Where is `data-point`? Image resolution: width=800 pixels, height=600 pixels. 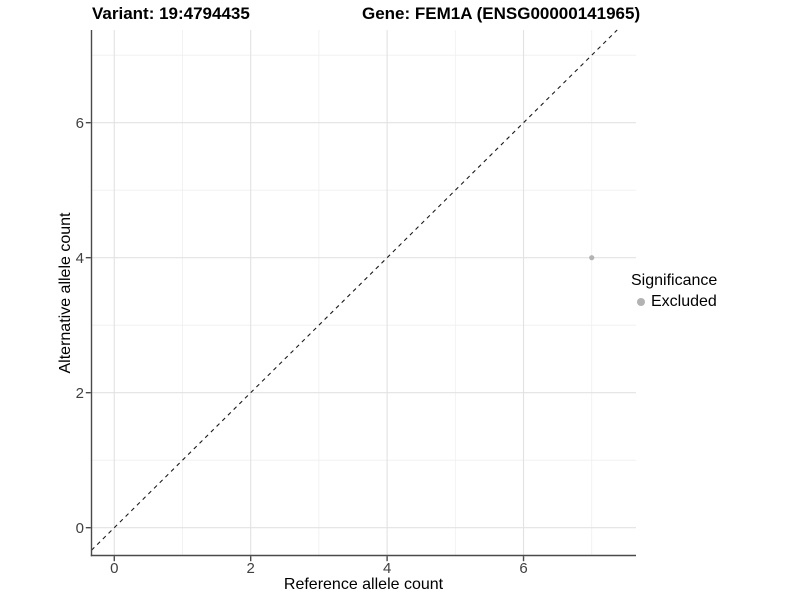
data-point is located at coordinates (592, 258).